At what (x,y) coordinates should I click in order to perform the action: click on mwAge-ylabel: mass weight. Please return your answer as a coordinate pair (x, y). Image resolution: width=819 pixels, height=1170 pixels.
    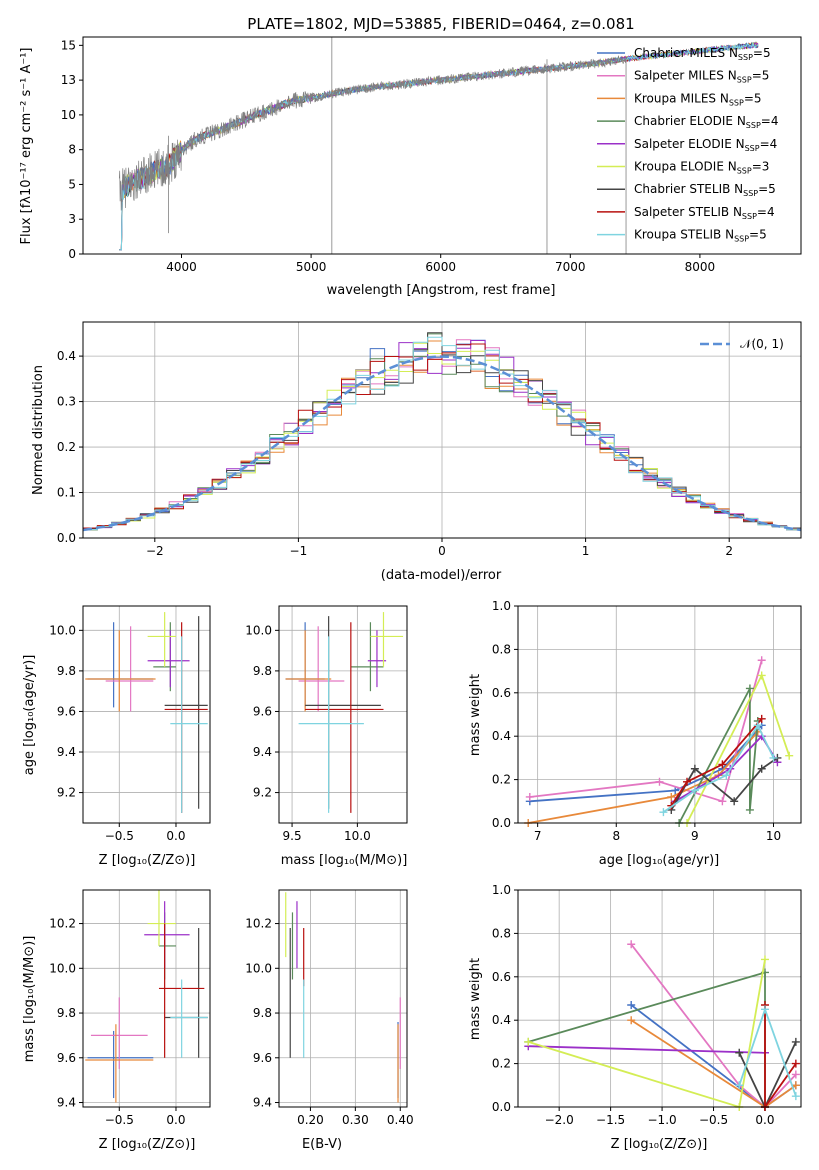
    Looking at the image, I should click on (475, 715).